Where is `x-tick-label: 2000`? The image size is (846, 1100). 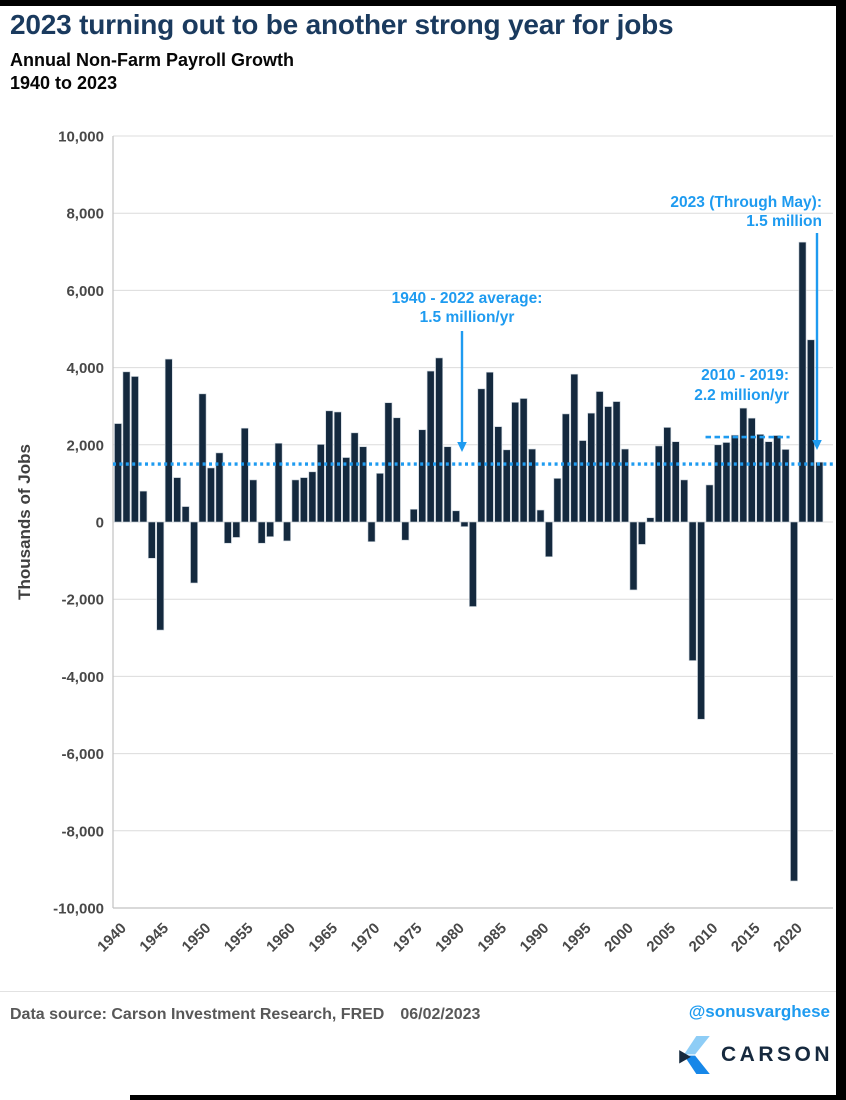 x-tick-label: 2000 is located at coordinates (619, 938).